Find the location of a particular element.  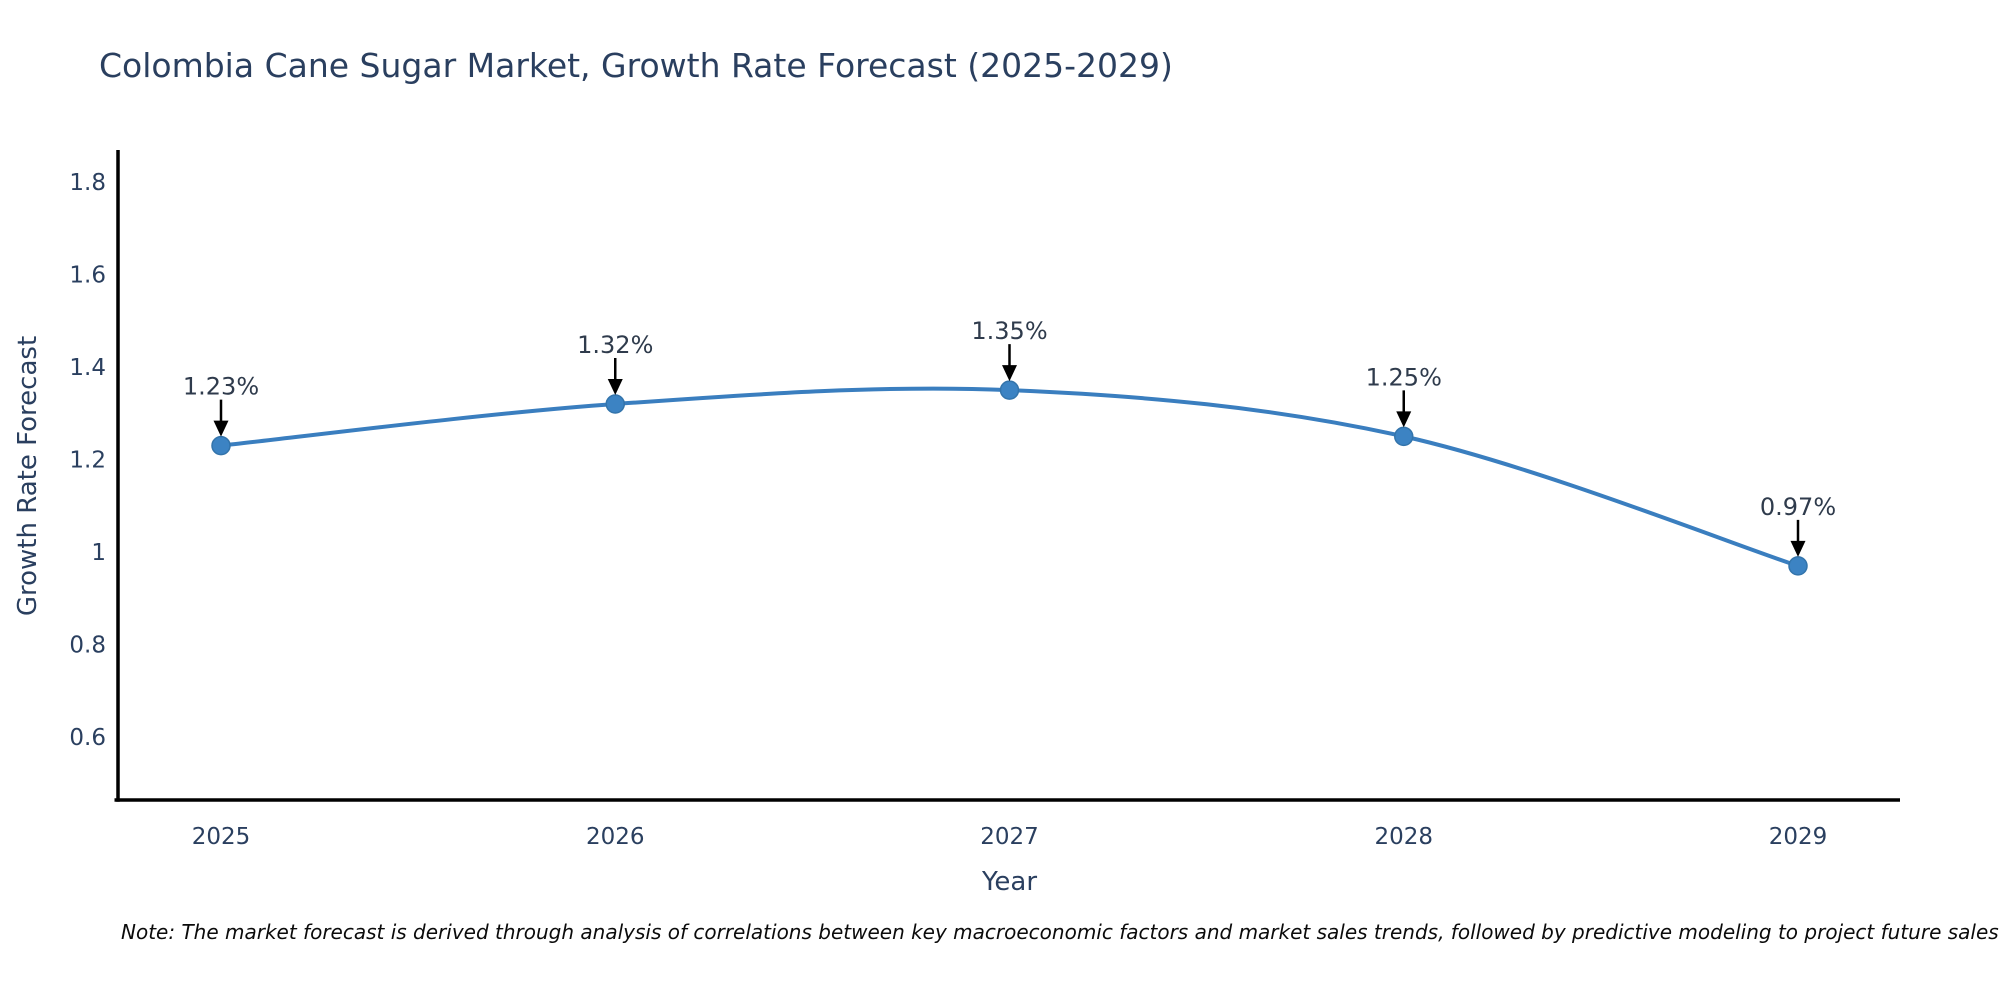

y-tick-label: 1.4 is located at coordinates (87, 368).